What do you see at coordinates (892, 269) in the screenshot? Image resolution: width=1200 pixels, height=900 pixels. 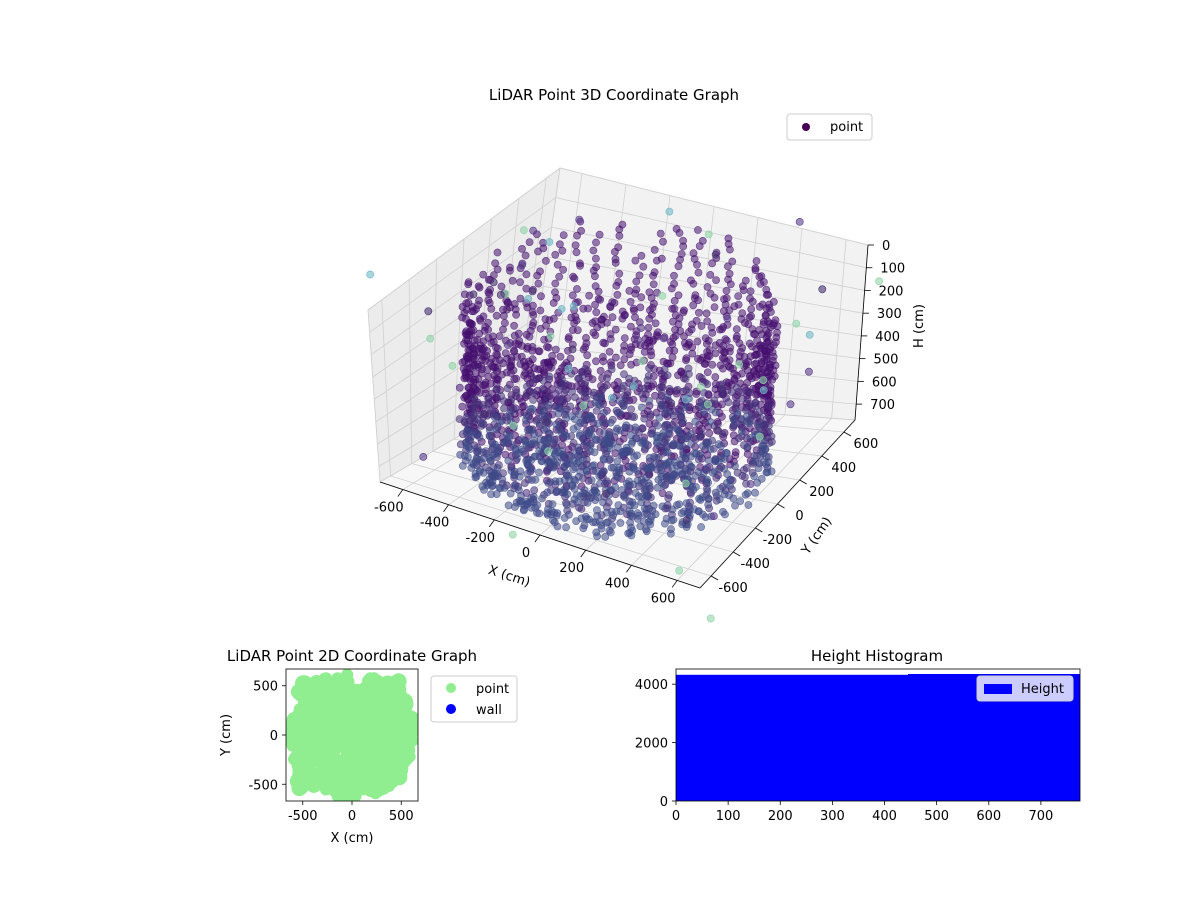 I see `z-tick-label-3d: 100` at bounding box center [892, 269].